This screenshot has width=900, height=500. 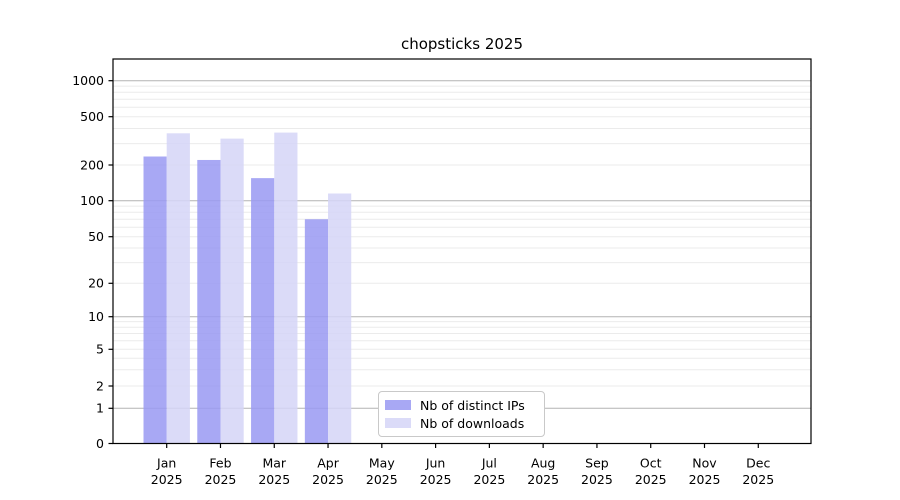 What do you see at coordinates (96, 316) in the screenshot?
I see `svg-text: 10` at bounding box center [96, 316].